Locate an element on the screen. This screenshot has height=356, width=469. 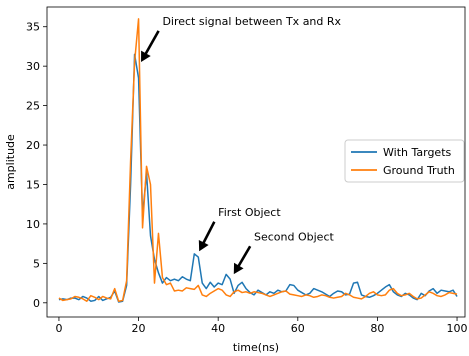
annotation-text: Direct signal between Tx and Rx is located at coordinates (251, 21).